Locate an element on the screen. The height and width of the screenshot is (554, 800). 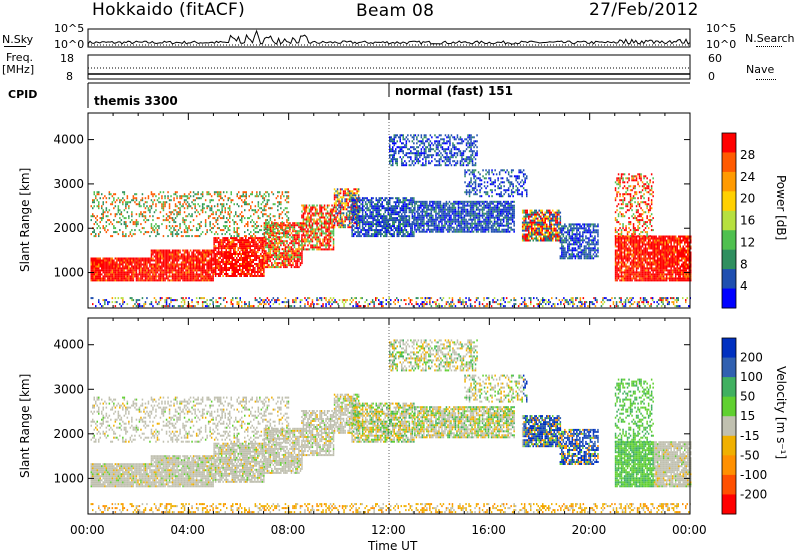
nave-tick-low: 0 is located at coordinates (711, 76).